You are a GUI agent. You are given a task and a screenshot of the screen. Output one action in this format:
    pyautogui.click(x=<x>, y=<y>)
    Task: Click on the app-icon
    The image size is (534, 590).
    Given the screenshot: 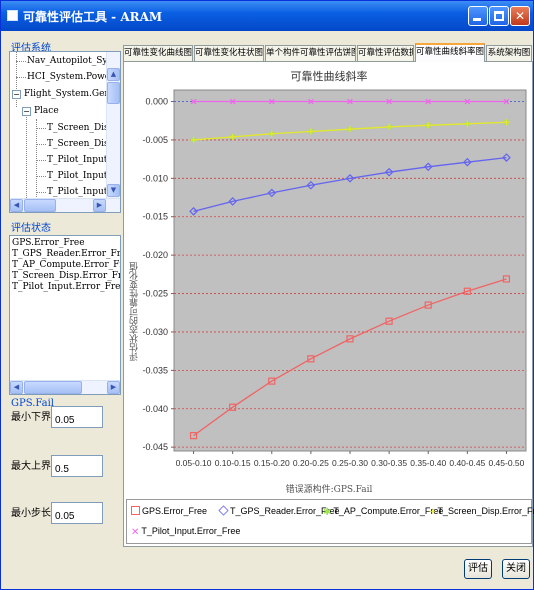 What is the action you would take?
    pyautogui.click(x=12, y=15)
    